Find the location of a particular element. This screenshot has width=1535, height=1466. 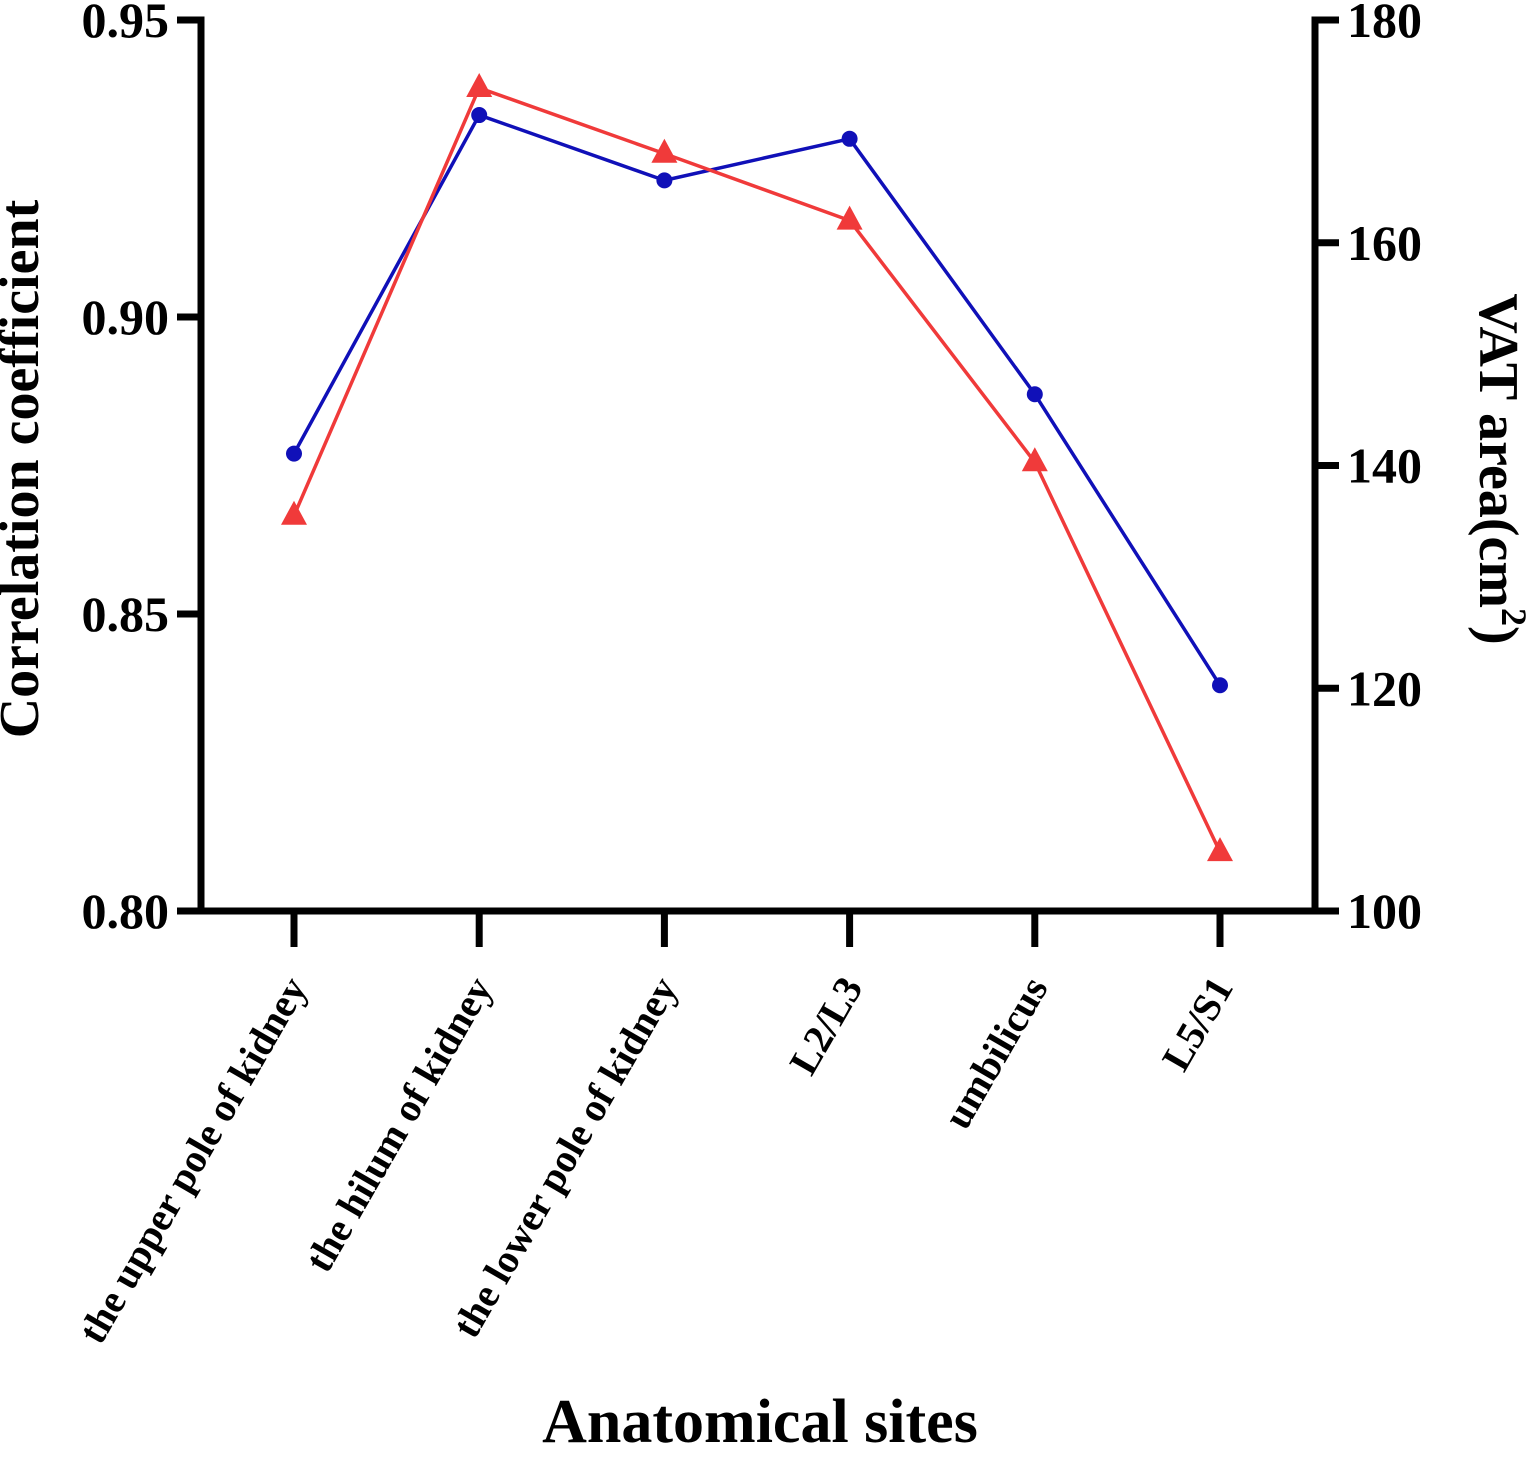

y-axis-title: Correlation coefficient is located at coordinates (25, 468).